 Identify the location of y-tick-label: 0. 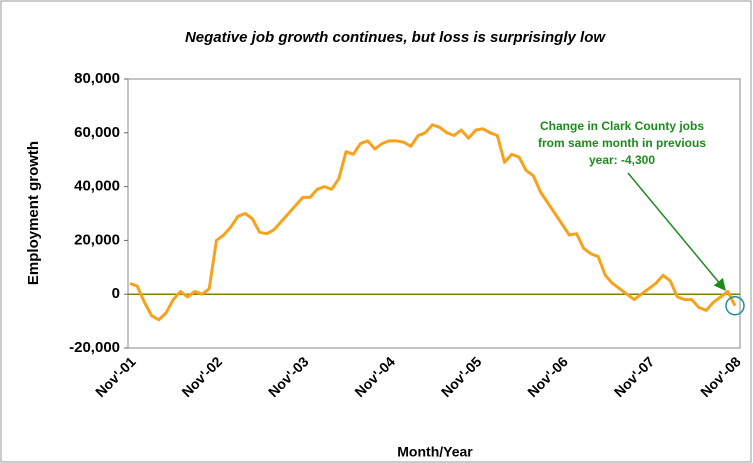
(116, 293).